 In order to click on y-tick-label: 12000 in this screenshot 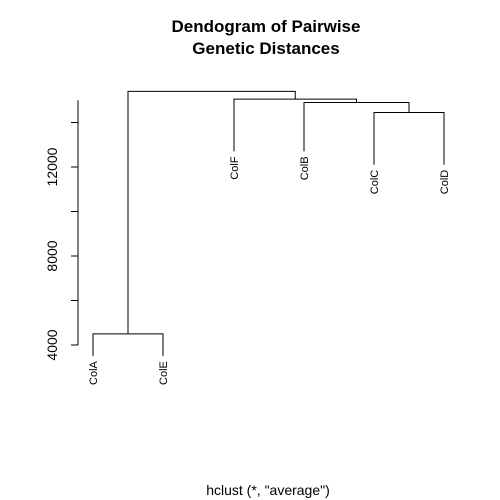, I will do `click(52, 166)`.